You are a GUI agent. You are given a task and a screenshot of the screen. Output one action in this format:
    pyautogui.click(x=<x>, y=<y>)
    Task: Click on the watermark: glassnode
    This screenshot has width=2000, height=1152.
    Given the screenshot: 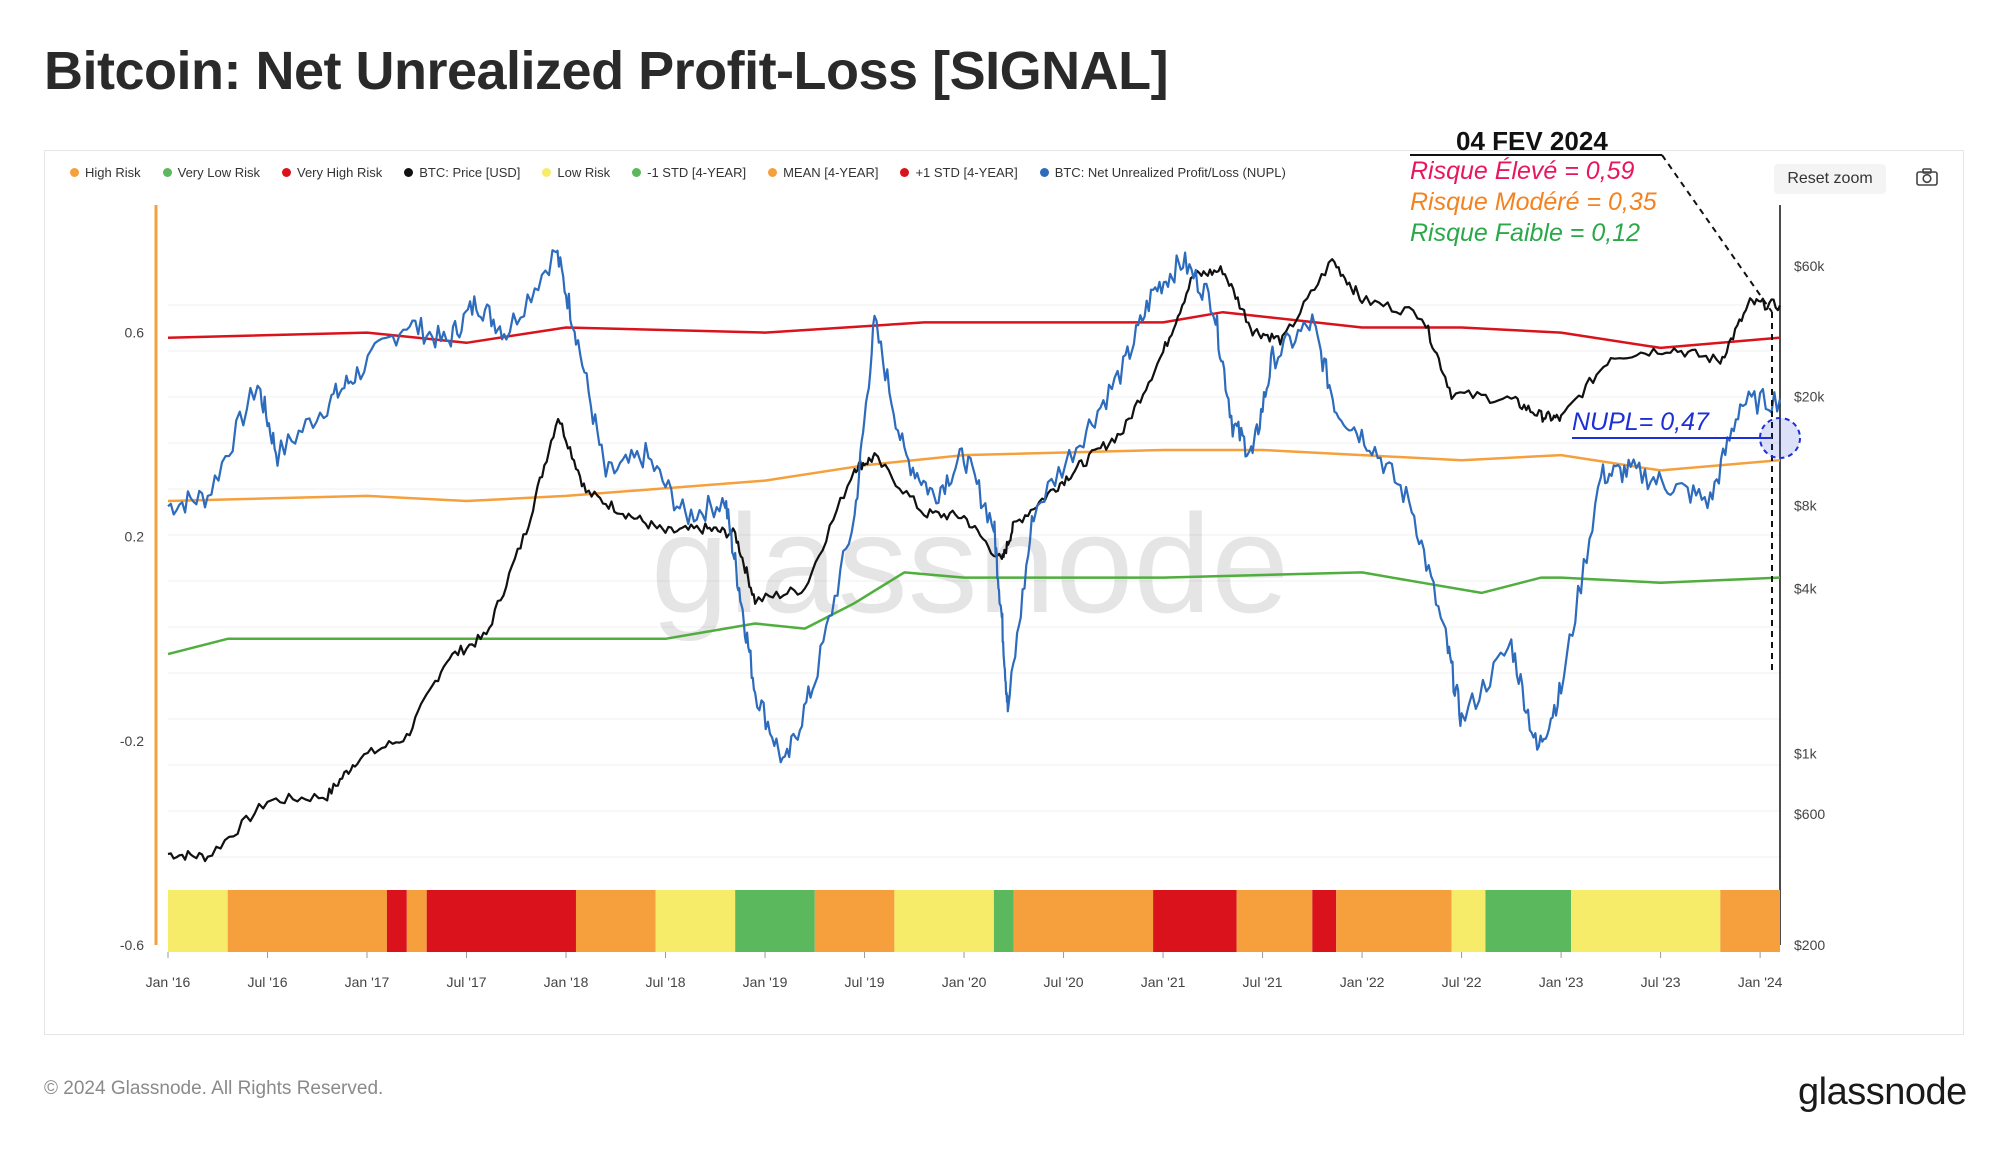 What is the action you would take?
    pyautogui.click(x=970, y=563)
    